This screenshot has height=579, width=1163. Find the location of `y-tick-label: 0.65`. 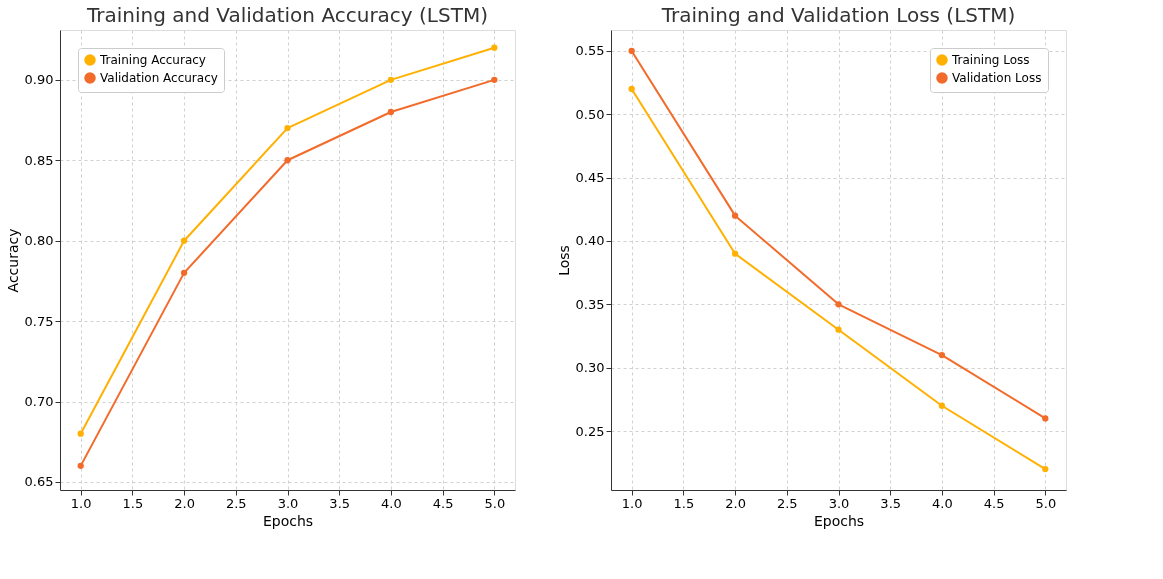

y-tick-label: 0.65 is located at coordinates (39, 482).